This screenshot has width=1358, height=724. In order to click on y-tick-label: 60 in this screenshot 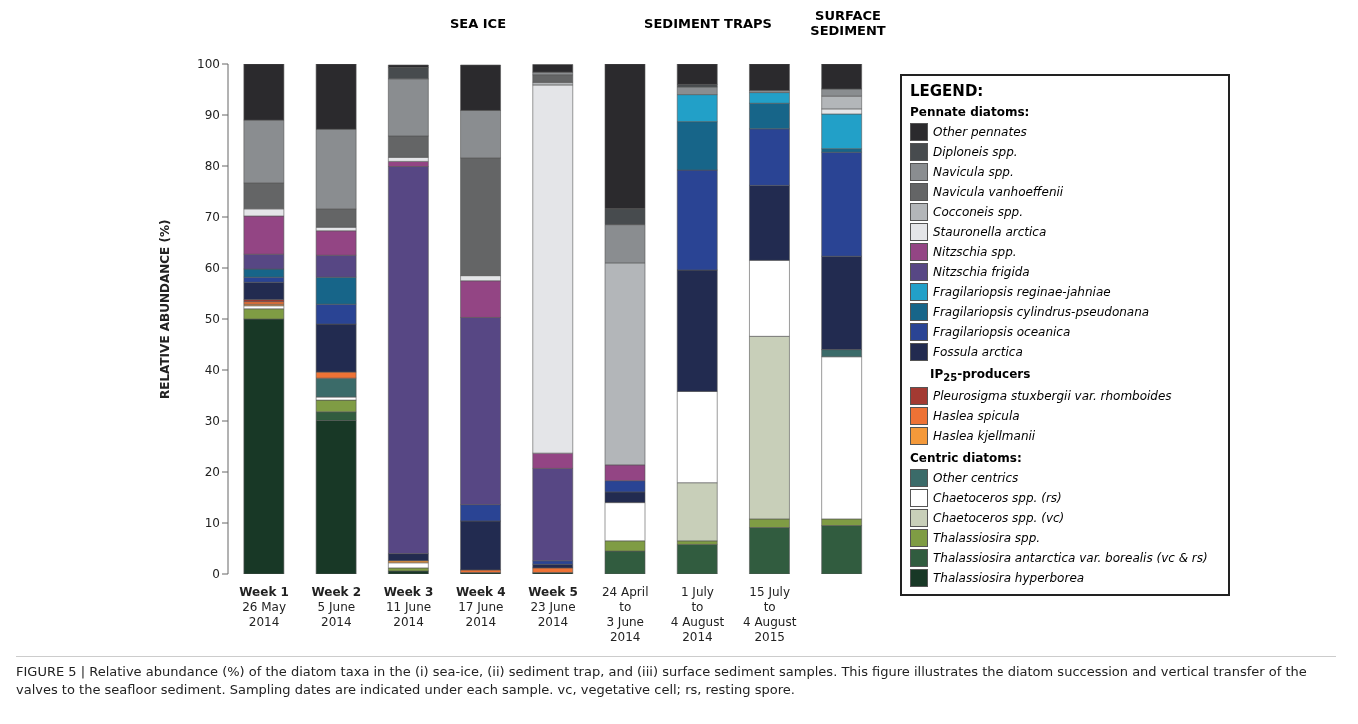, I will do `click(212, 268)`.